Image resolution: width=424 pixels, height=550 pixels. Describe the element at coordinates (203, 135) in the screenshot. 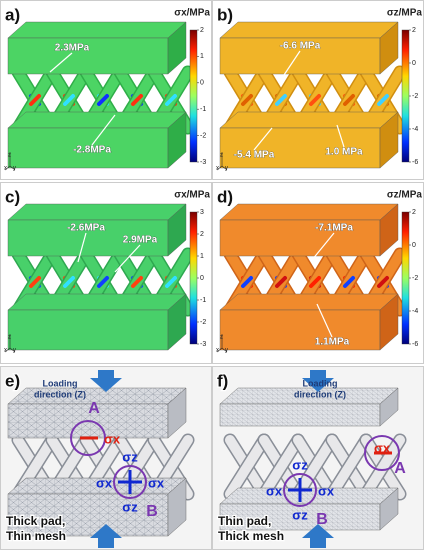

I see `colorbar-tick-label: -2` at that location.